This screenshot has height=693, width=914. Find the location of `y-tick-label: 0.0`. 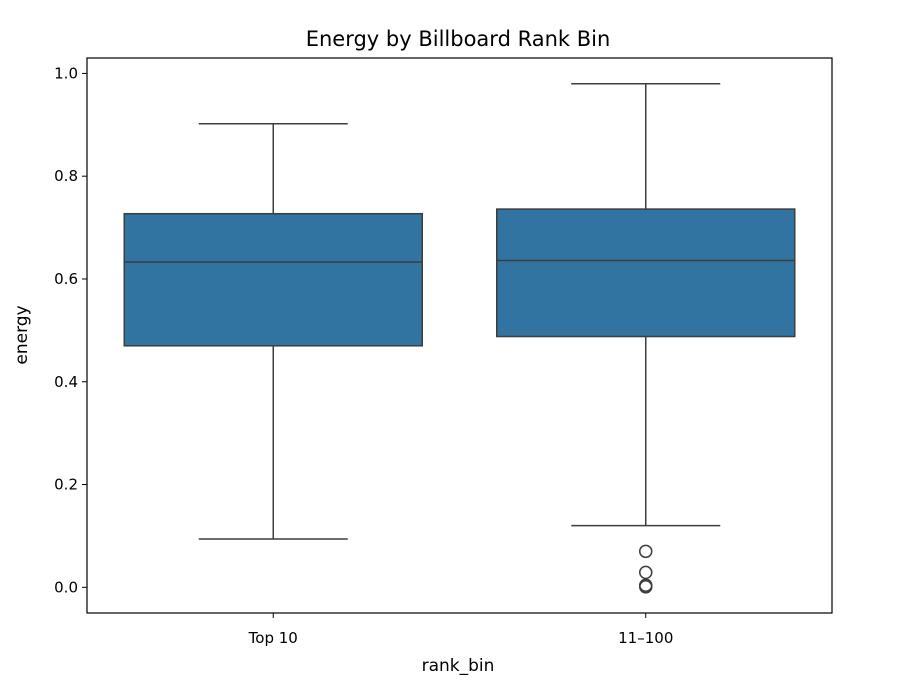

y-tick-label: 0.0 is located at coordinates (66, 587).